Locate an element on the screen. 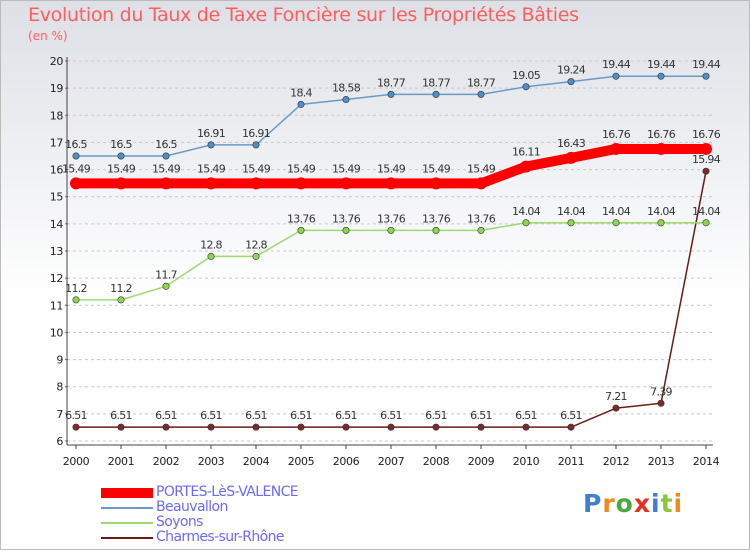 This screenshot has height=551, width=750. data-label-portes-l-s-valence: 16.11 is located at coordinates (526, 152).